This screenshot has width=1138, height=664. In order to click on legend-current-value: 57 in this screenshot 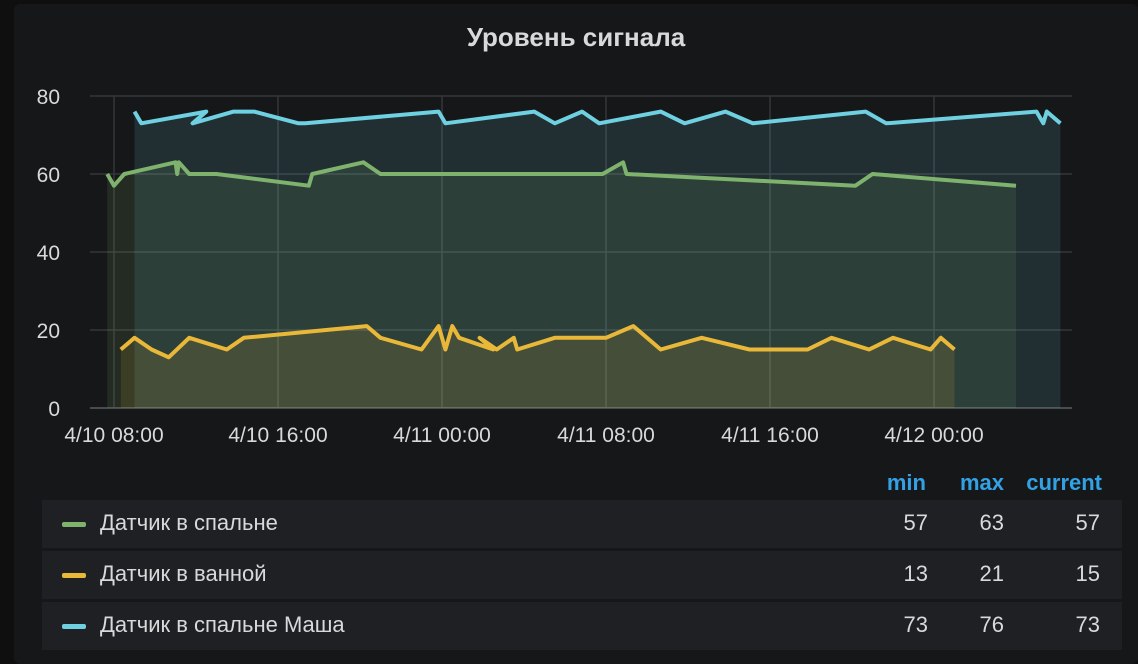, I will do `click(1087, 522)`.